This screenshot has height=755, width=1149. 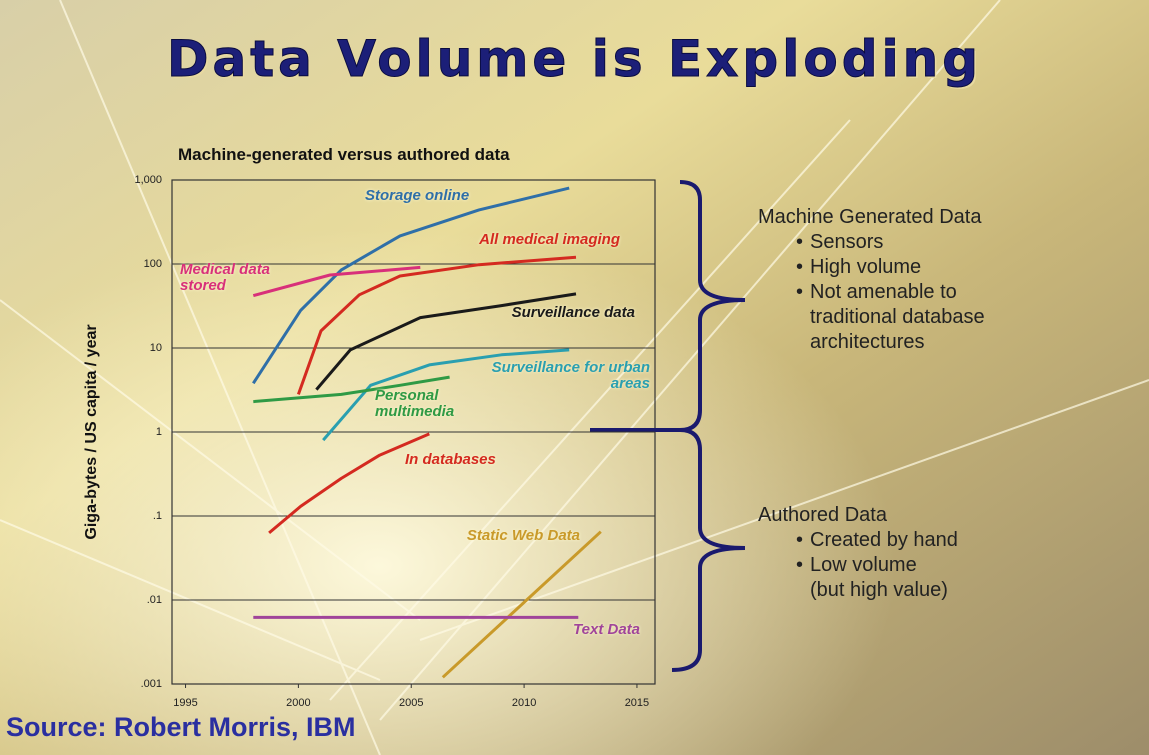 What do you see at coordinates (157, 516) in the screenshot?
I see `y-tick-label: .1` at bounding box center [157, 516].